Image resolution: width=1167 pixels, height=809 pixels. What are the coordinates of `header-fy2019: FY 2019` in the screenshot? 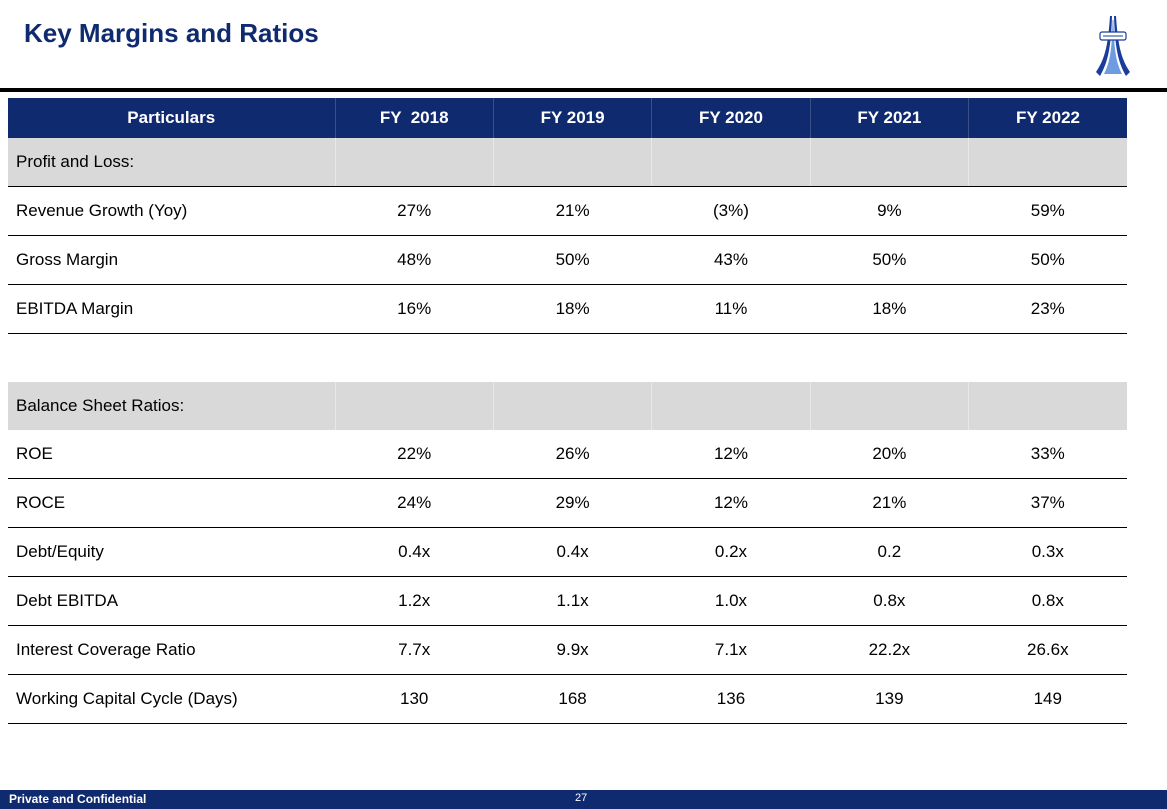 It's located at (573, 118).